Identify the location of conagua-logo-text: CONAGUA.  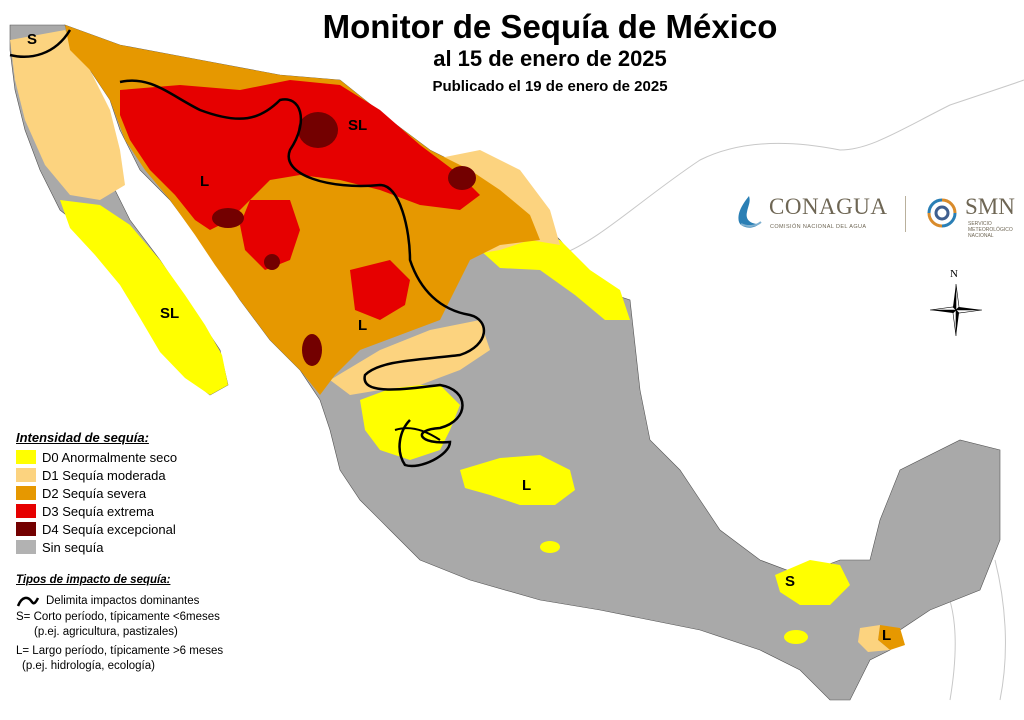
(828, 206).